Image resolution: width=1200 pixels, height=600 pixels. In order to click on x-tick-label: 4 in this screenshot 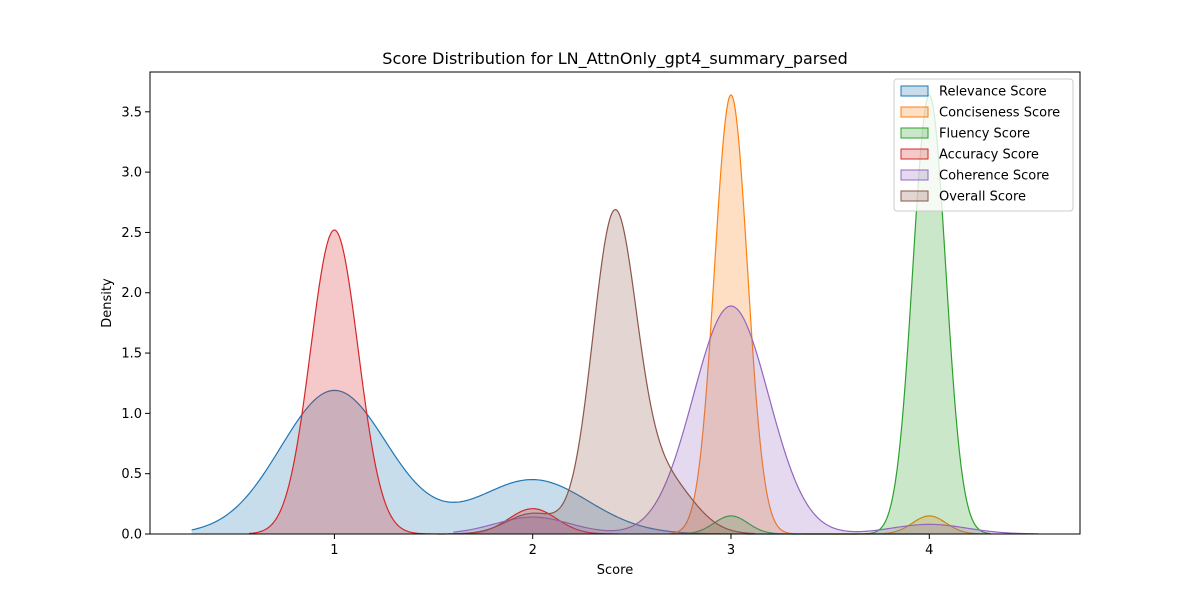, I will do `click(929, 550)`.